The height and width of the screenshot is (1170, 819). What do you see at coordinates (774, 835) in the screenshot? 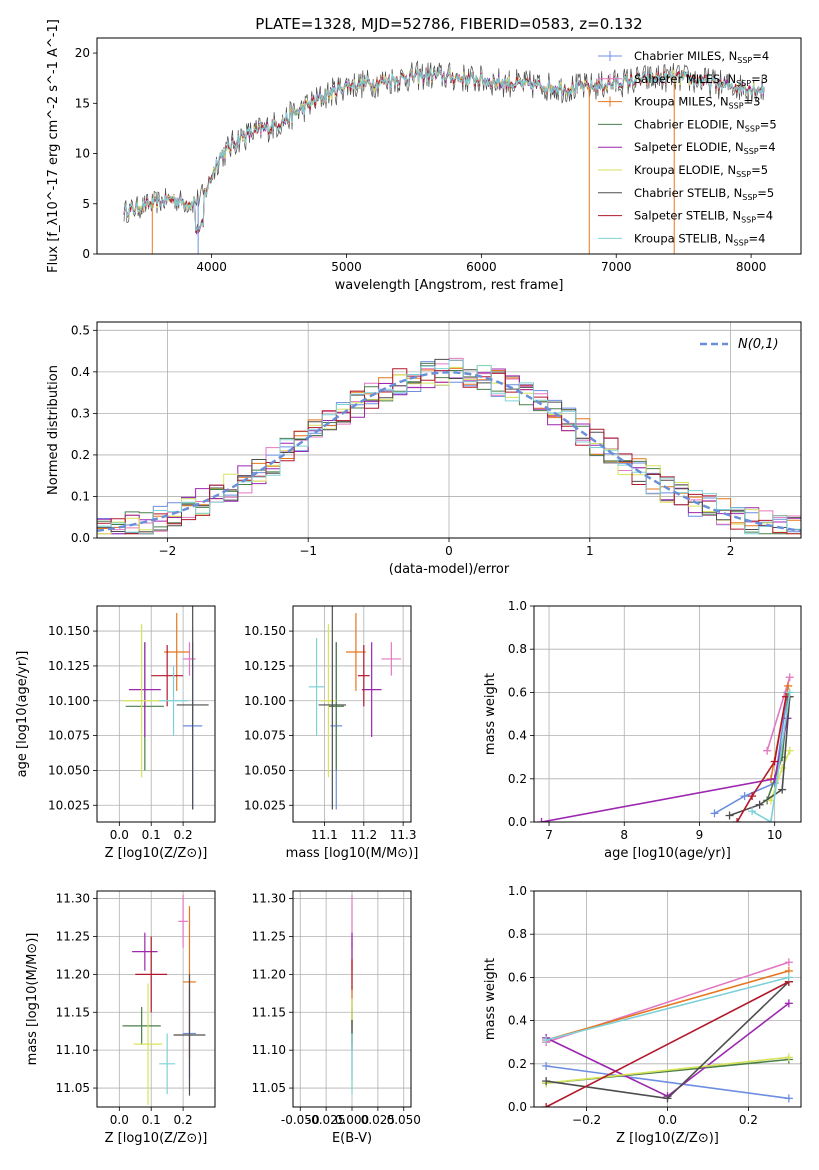
I see `x-tick-label: 10` at bounding box center [774, 835].